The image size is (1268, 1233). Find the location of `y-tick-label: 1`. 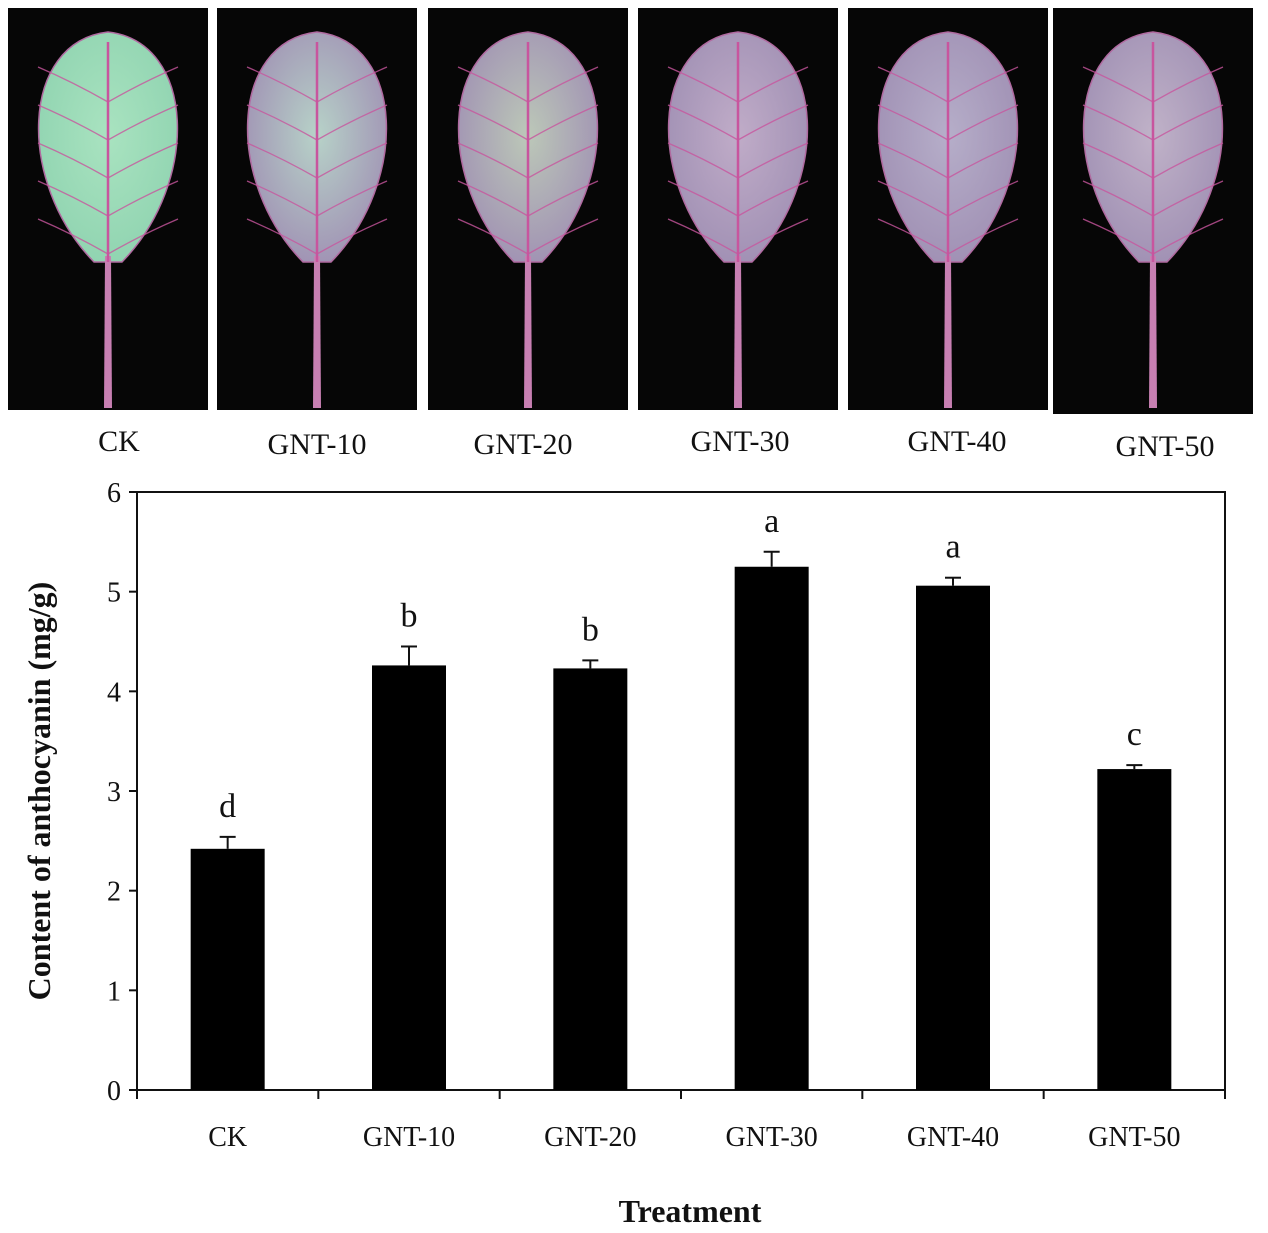

y-tick-label: 1 is located at coordinates (114, 991).